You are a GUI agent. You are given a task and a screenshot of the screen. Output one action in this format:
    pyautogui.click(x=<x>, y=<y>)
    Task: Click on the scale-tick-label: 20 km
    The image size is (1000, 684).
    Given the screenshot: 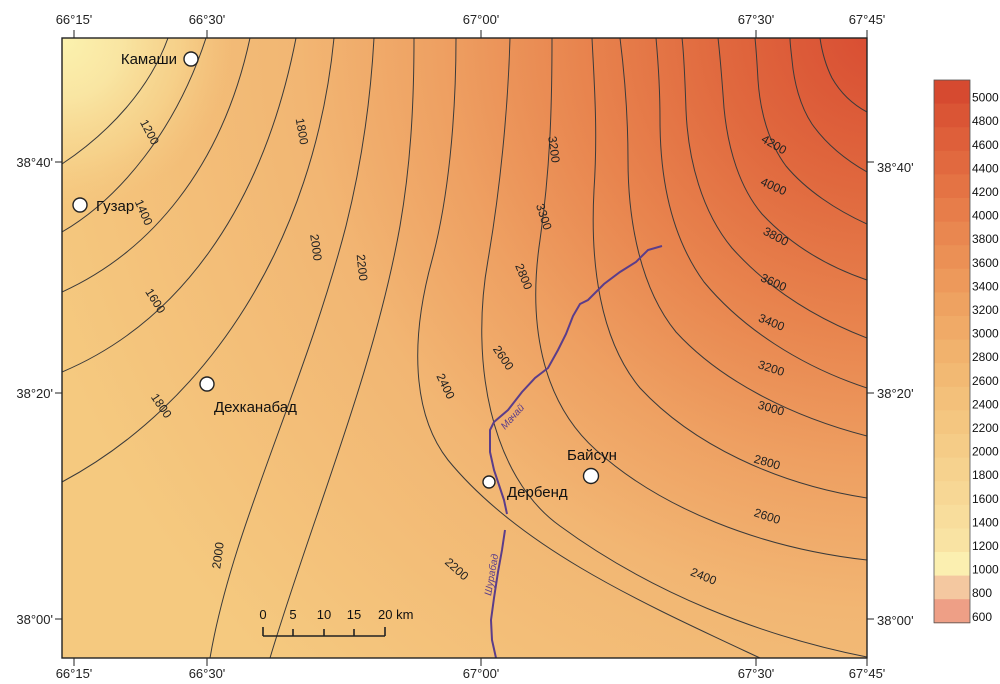 What is the action you would take?
    pyautogui.click(x=395, y=614)
    